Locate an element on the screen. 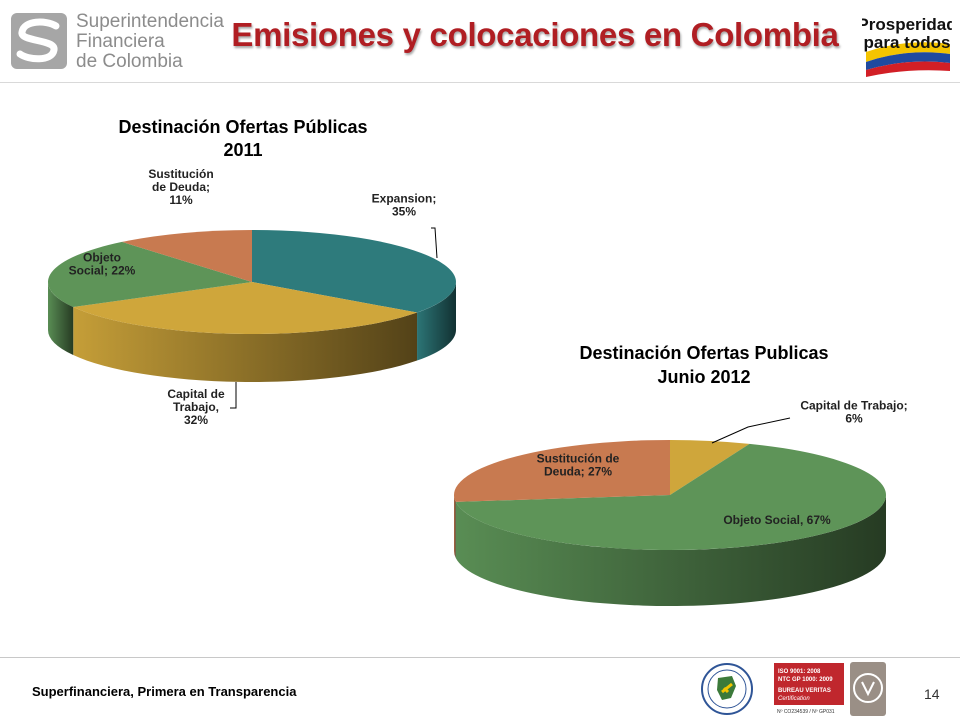  cert-line: Nº CO234539 / Nº GP031 is located at coordinates (806, 712).